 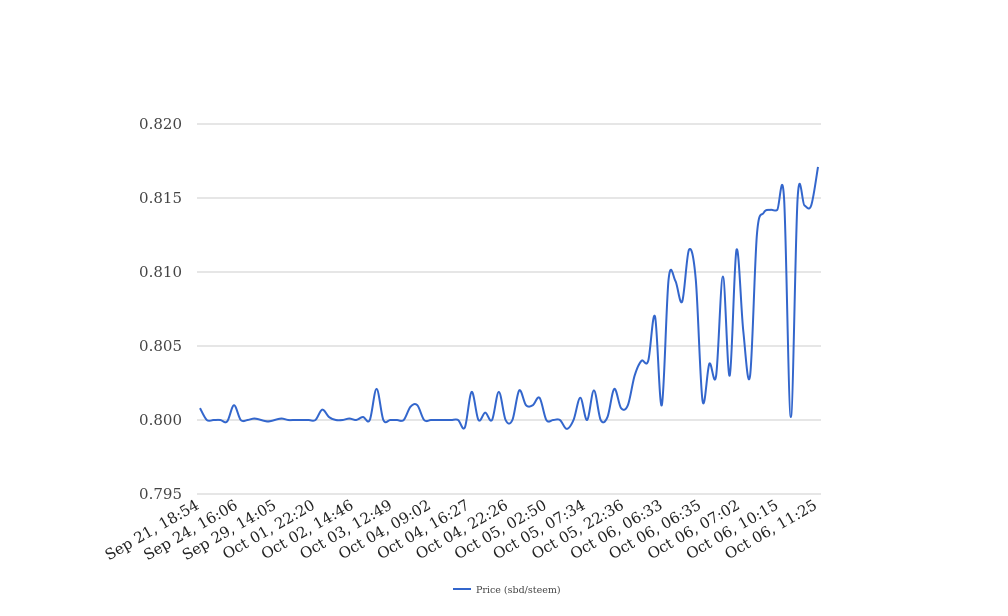 What do you see at coordinates (160, 198) in the screenshot?
I see `y-tick-label: 0.815` at bounding box center [160, 198].